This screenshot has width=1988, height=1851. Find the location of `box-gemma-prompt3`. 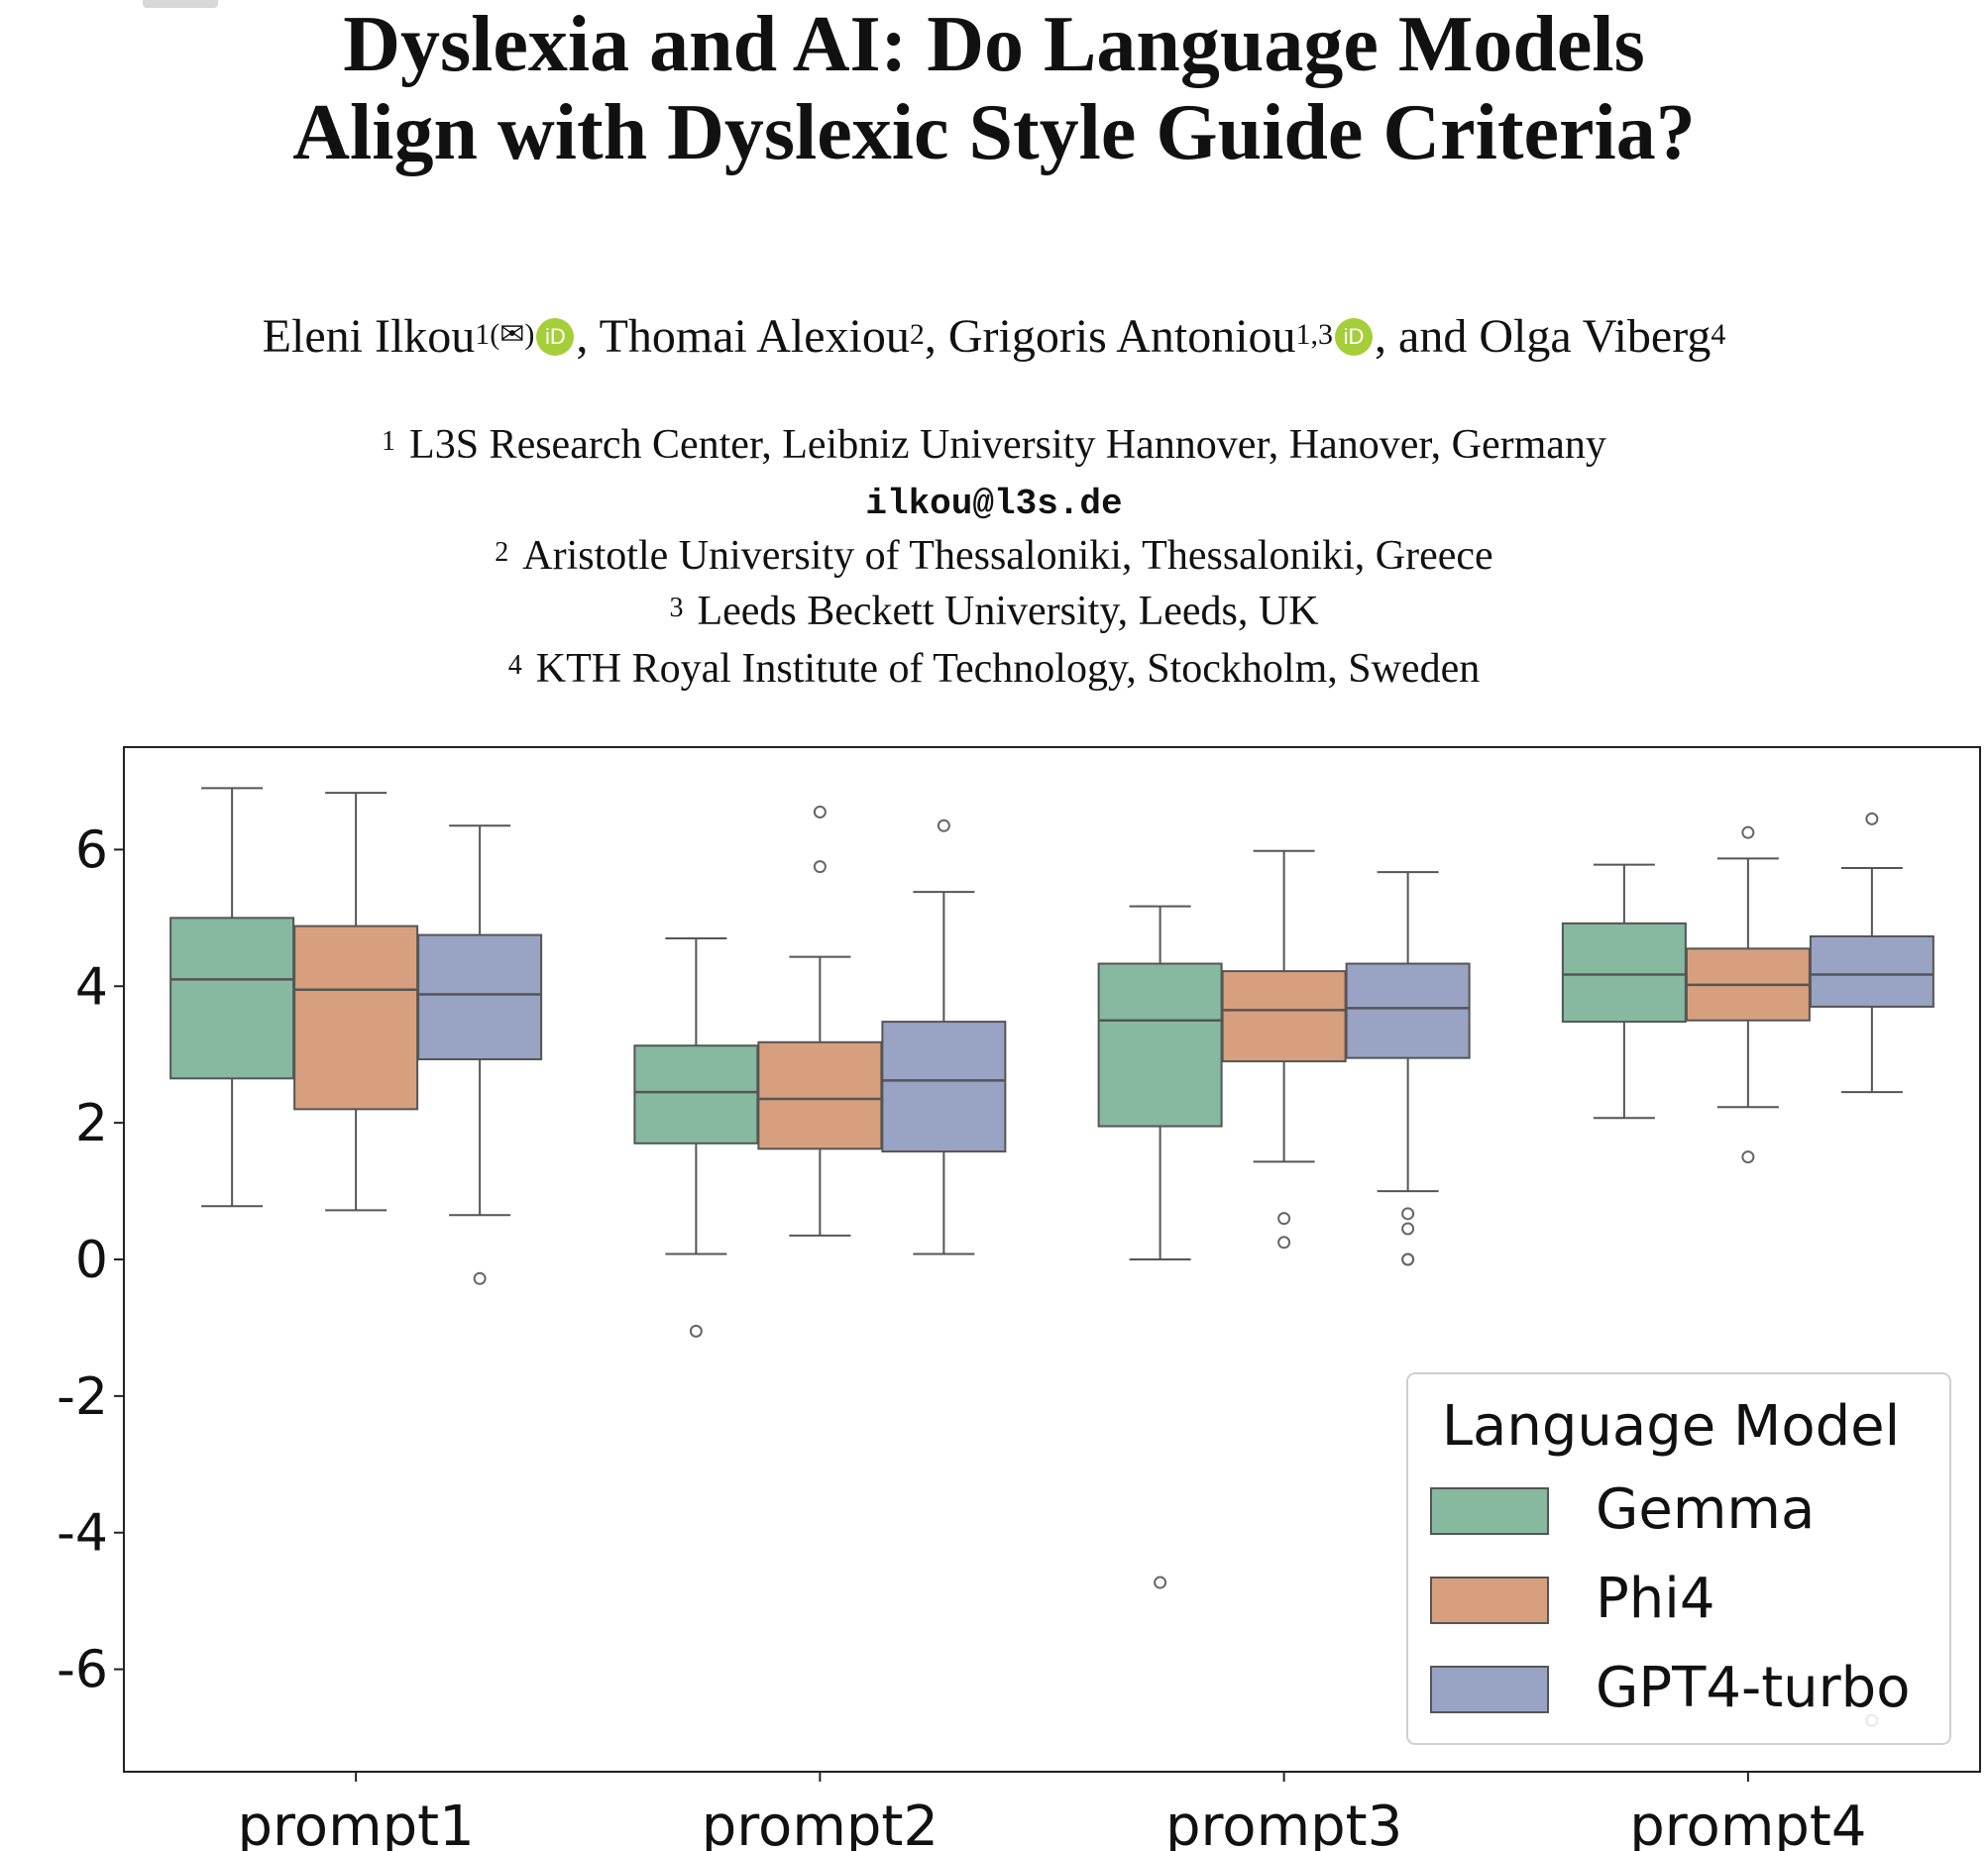

box-gemma-prompt3 is located at coordinates (1160, 1247).